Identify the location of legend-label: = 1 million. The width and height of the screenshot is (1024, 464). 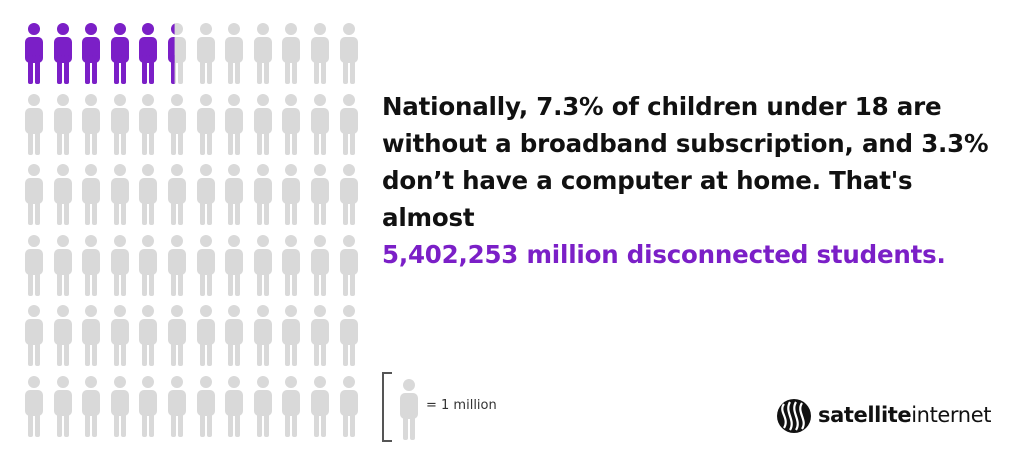
(461, 405).